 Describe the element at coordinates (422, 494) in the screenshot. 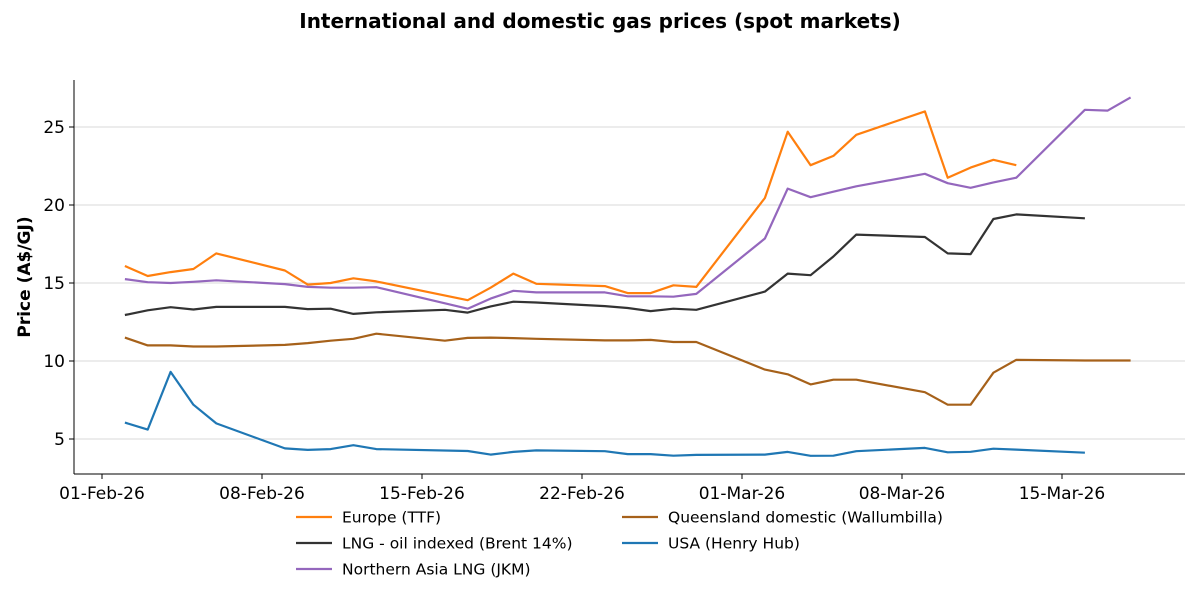

I see `x-tick-label: 15-Feb-26` at that location.